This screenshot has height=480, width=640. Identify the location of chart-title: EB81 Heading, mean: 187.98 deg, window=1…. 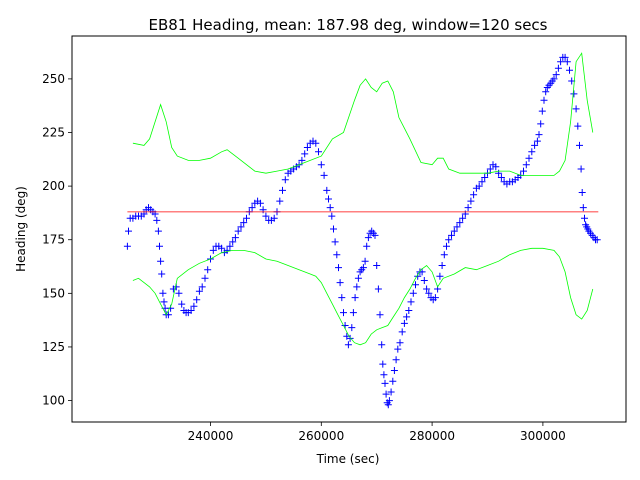
(348, 25).